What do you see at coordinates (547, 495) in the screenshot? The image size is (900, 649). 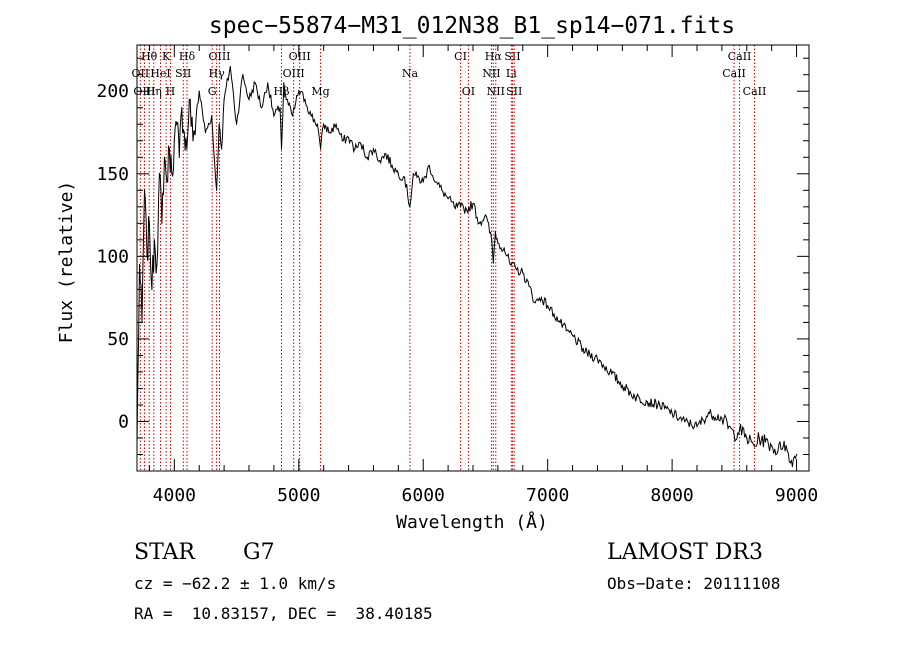 I see `x-tick-label: 7000` at bounding box center [547, 495].